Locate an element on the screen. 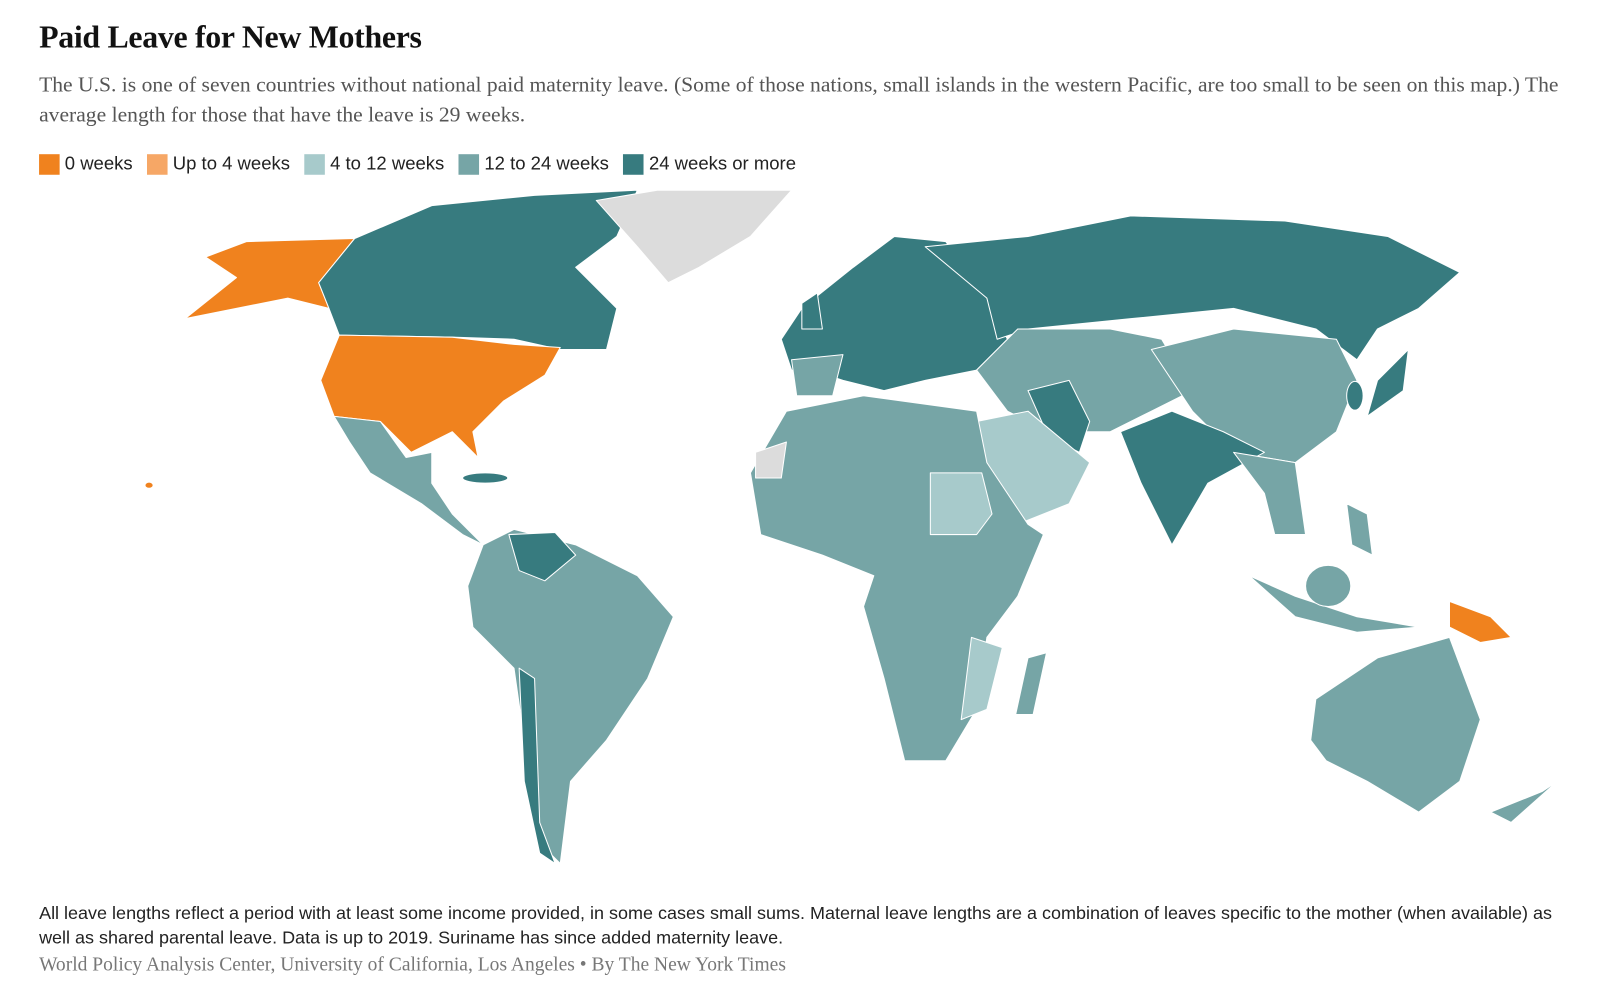 The width and height of the screenshot is (1612, 1002). legend-item: 24 weeks or more is located at coordinates (709, 164).